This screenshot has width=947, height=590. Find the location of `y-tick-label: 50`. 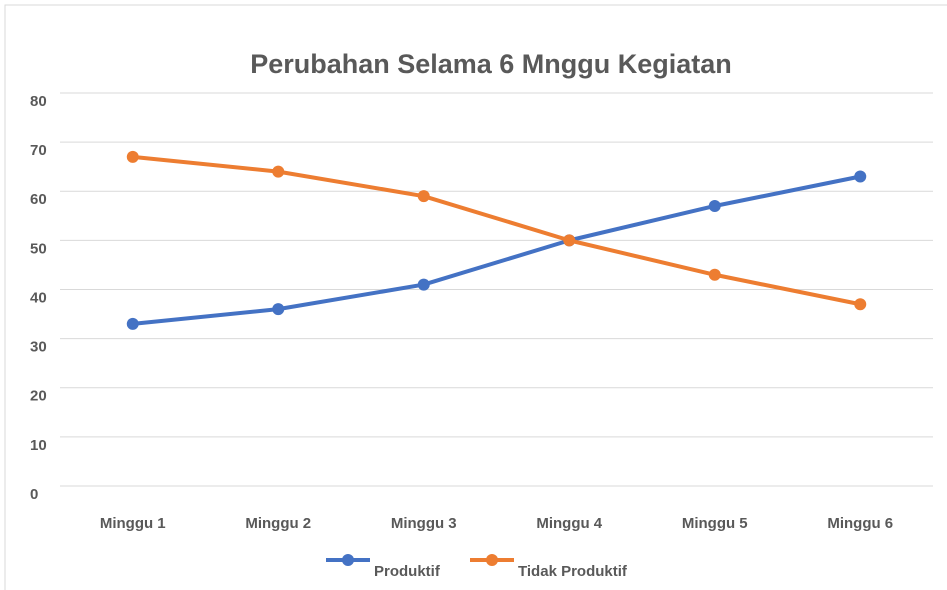

y-tick-label: 50 is located at coordinates (38, 248).